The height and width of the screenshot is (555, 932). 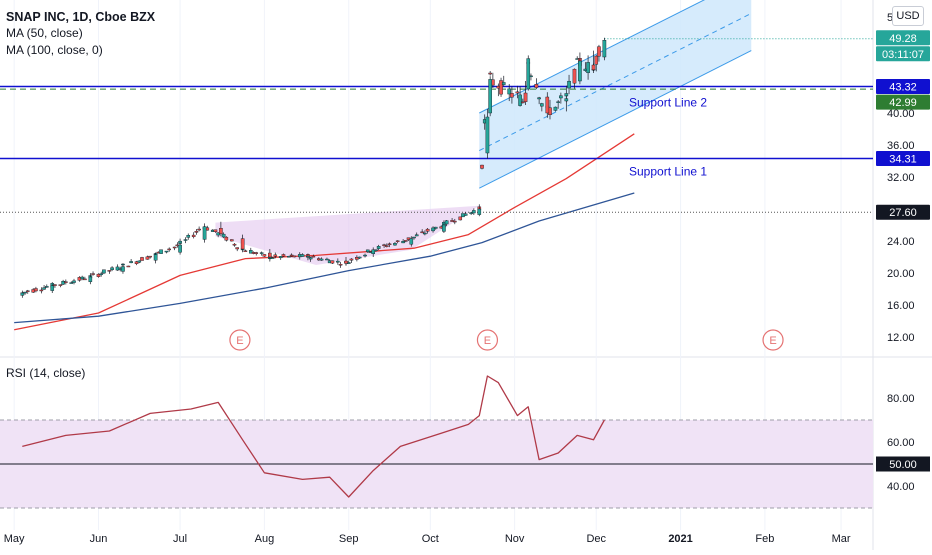 What do you see at coordinates (901, 399) in the screenshot?
I see `rsi-tick-label: 80.00` at bounding box center [901, 399].